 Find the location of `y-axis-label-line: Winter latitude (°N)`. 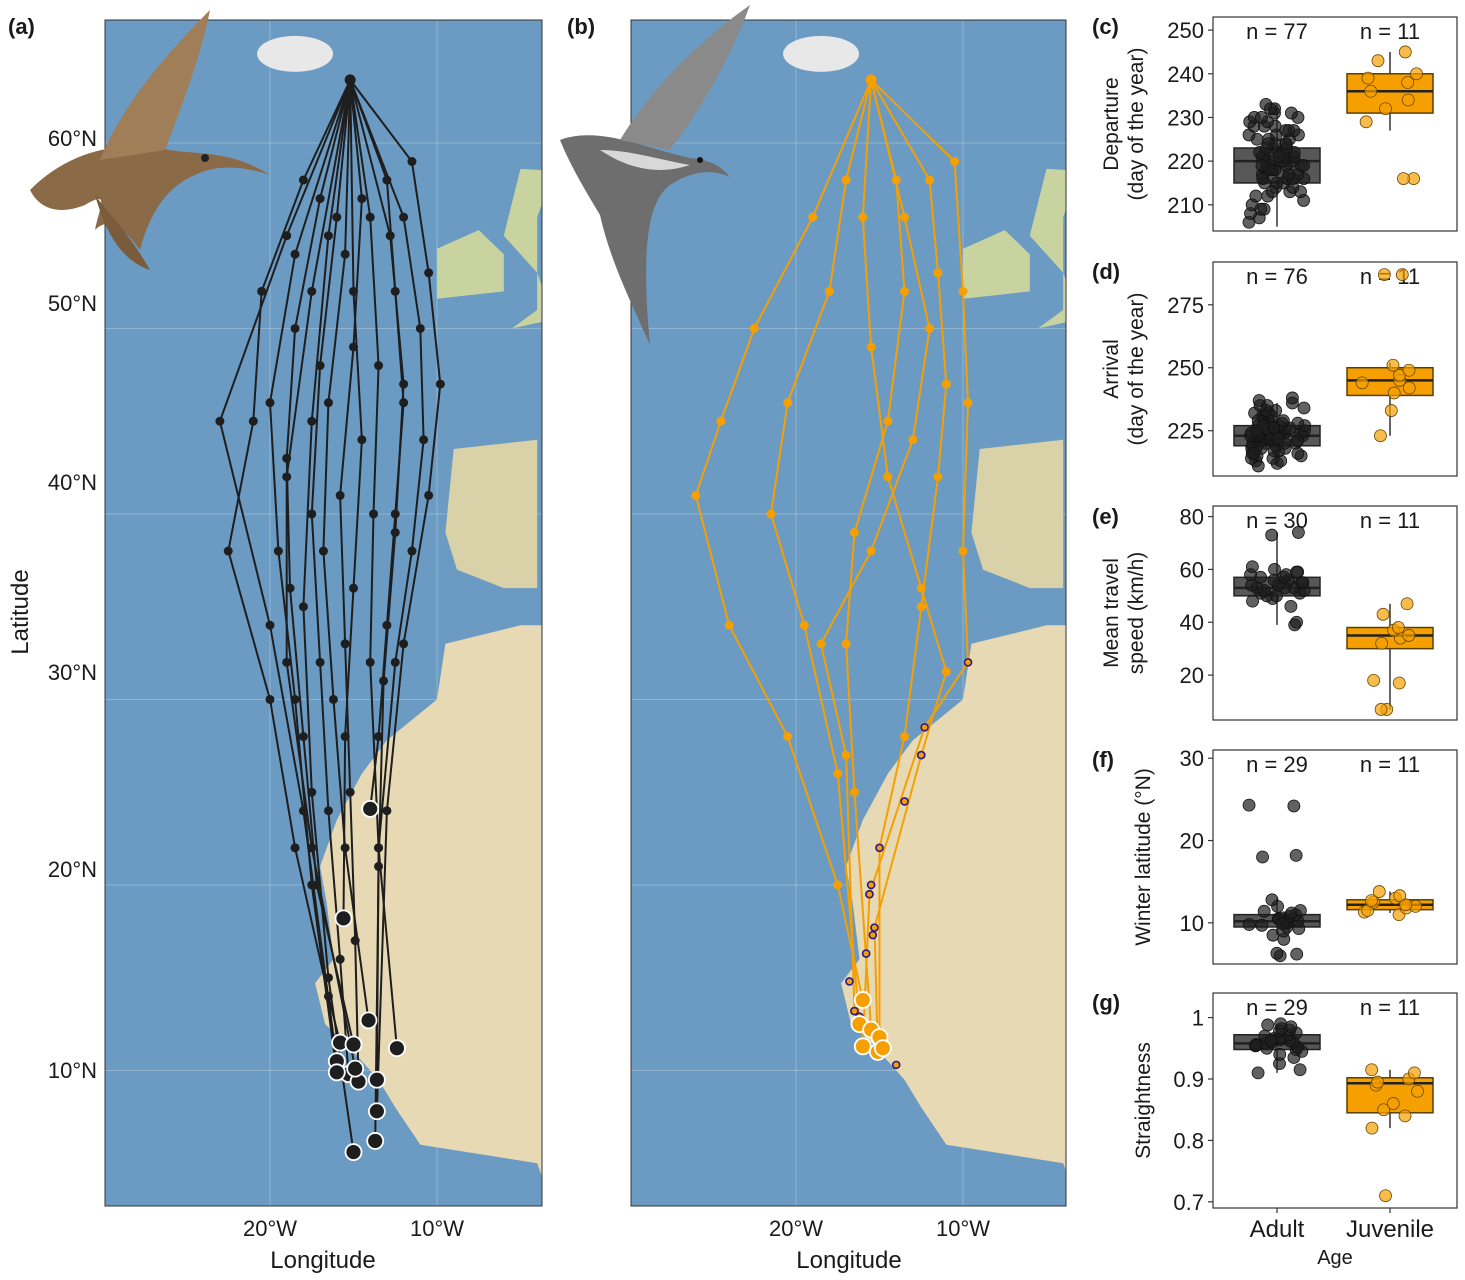

y-axis-label-line: Winter latitude (°N) is located at coordinates (1143, 857).